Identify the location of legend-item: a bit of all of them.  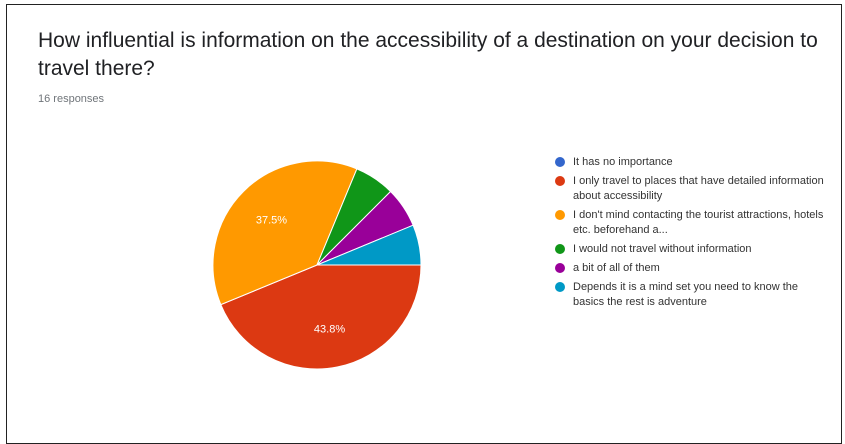
(690, 268).